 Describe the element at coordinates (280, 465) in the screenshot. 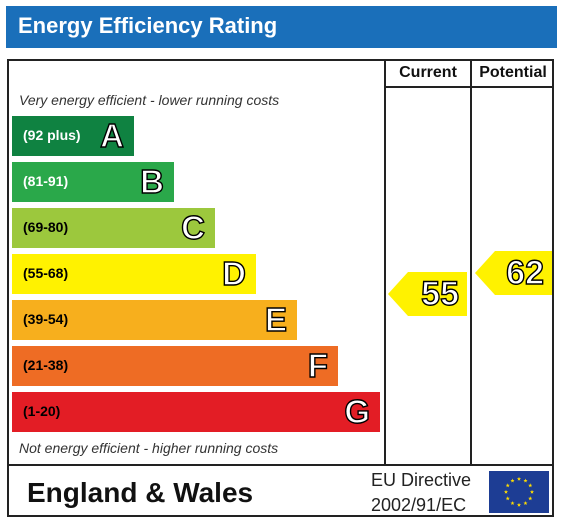

I see `divider-footer` at that location.